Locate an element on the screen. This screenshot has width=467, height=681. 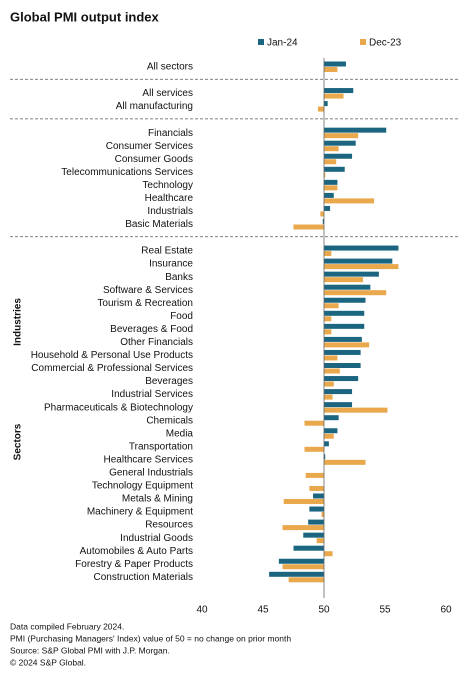
category-label: Industrial Goods is located at coordinates (156, 538).